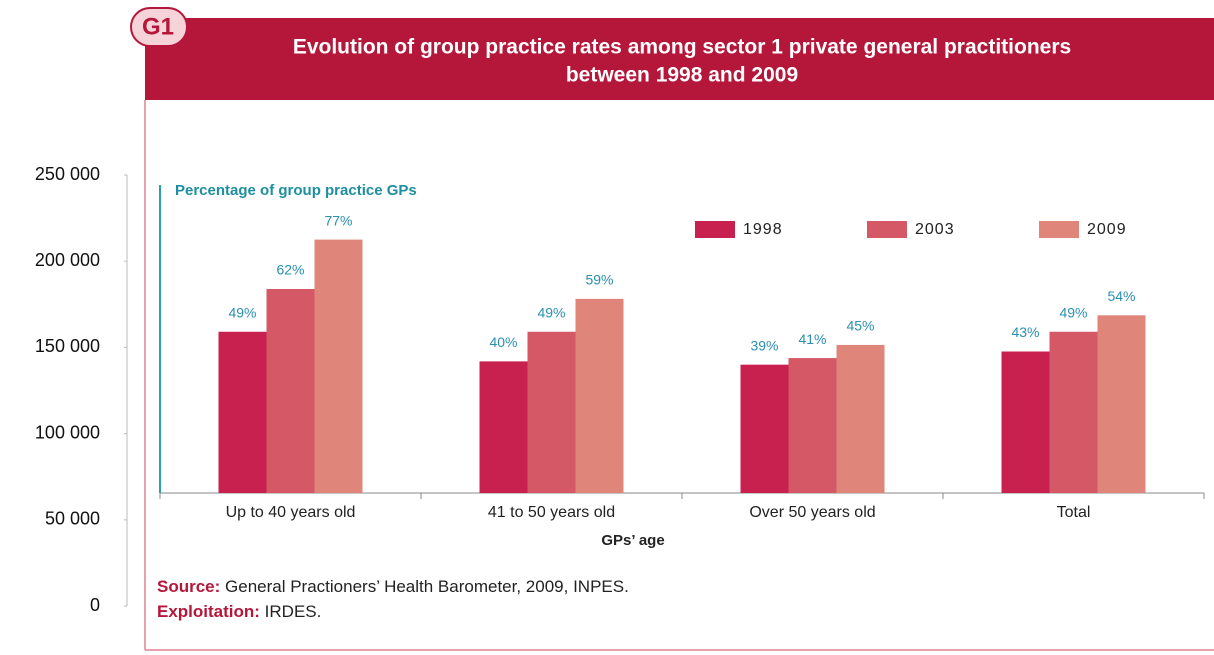  I want to click on badge-bg, so click(159, 27).